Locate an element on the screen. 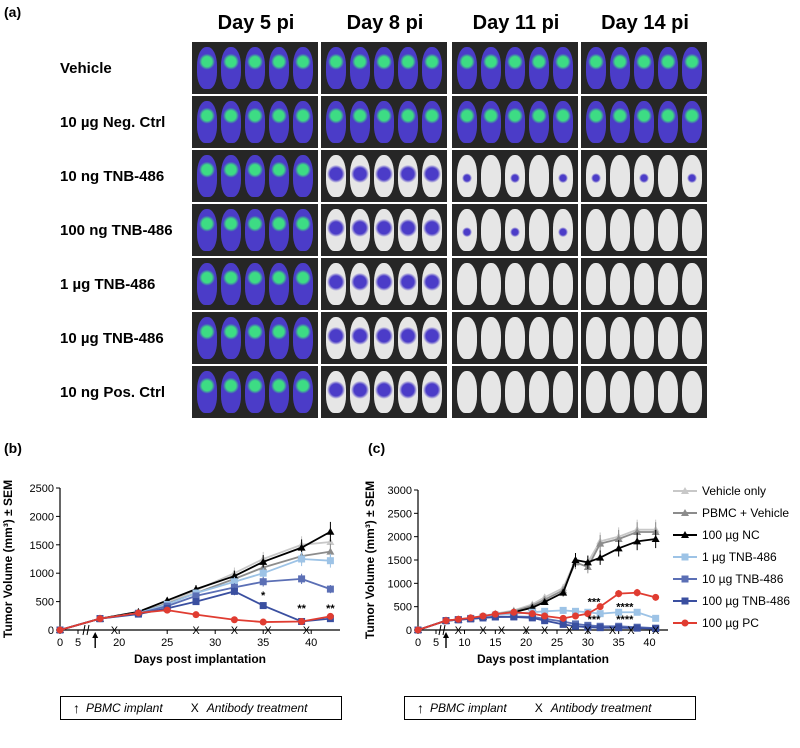 This screenshot has height=748, width=800. image-cell-r1-c1 is located at coordinates (384, 122).